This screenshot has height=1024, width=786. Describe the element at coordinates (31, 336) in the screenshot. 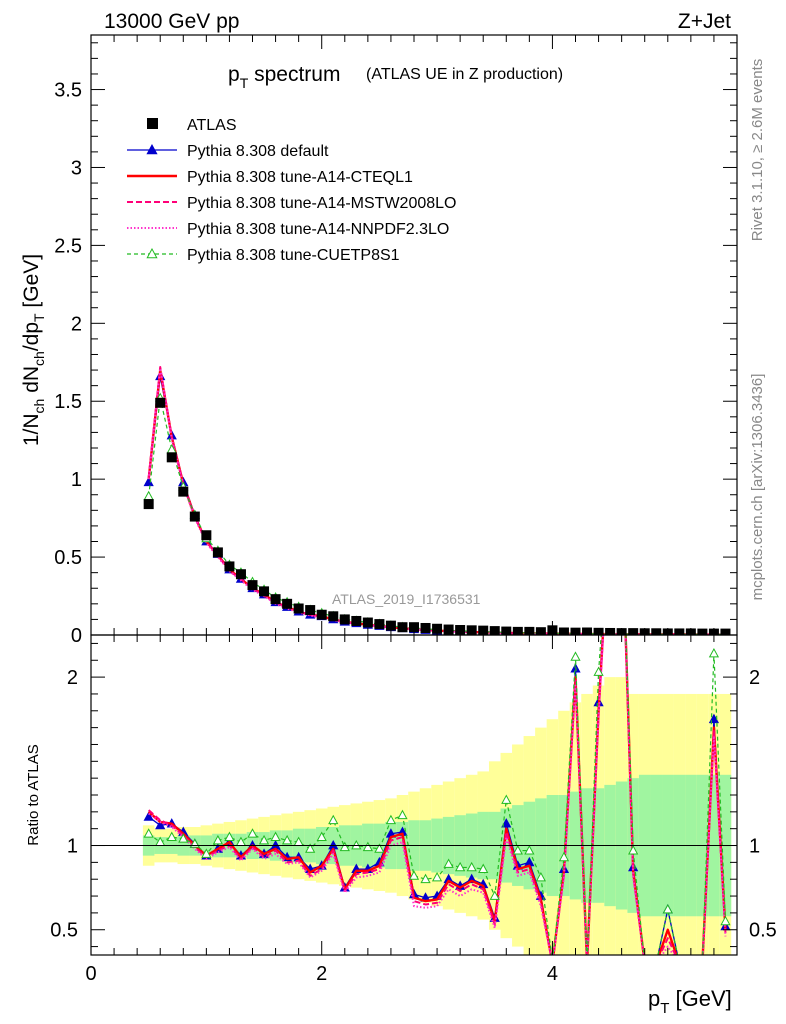

I see `y-label-part-4: /dp` at that location.